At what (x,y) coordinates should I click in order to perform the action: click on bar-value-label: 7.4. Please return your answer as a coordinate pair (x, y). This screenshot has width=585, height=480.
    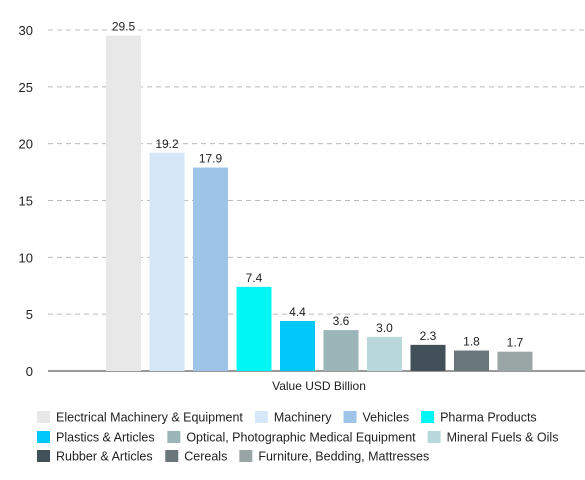
    Looking at the image, I should click on (254, 278).